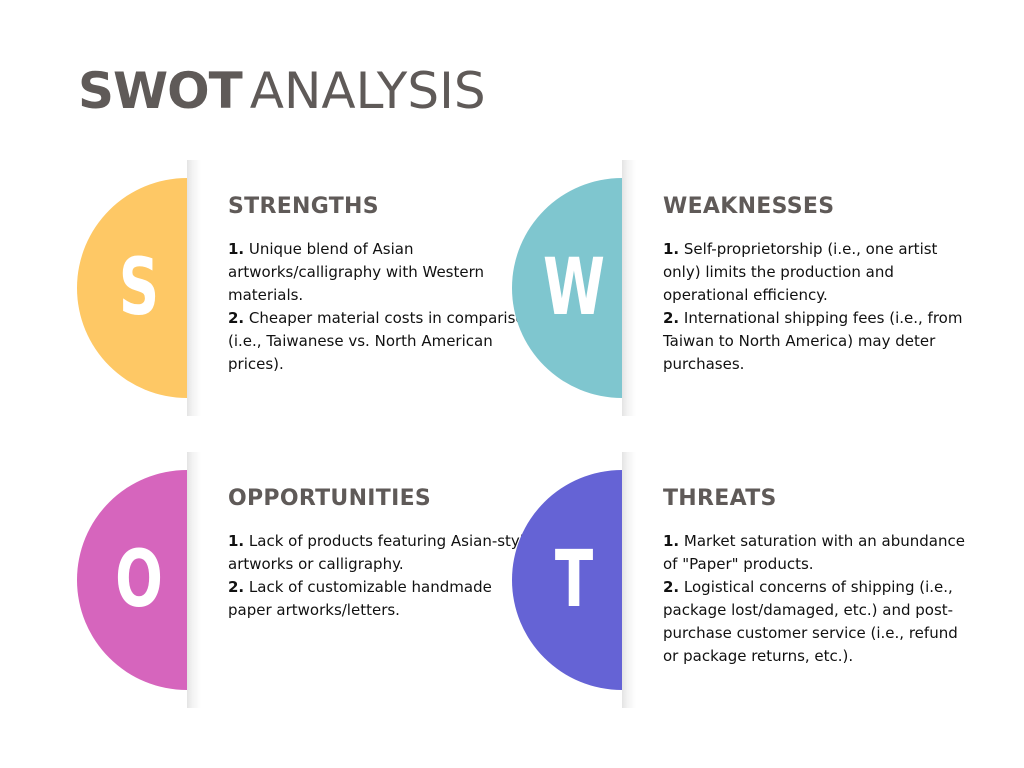 This screenshot has width=1024, height=768. What do you see at coordinates (629, 288) in the screenshot?
I see `weaknesses-divider` at bounding box center [629, 288].